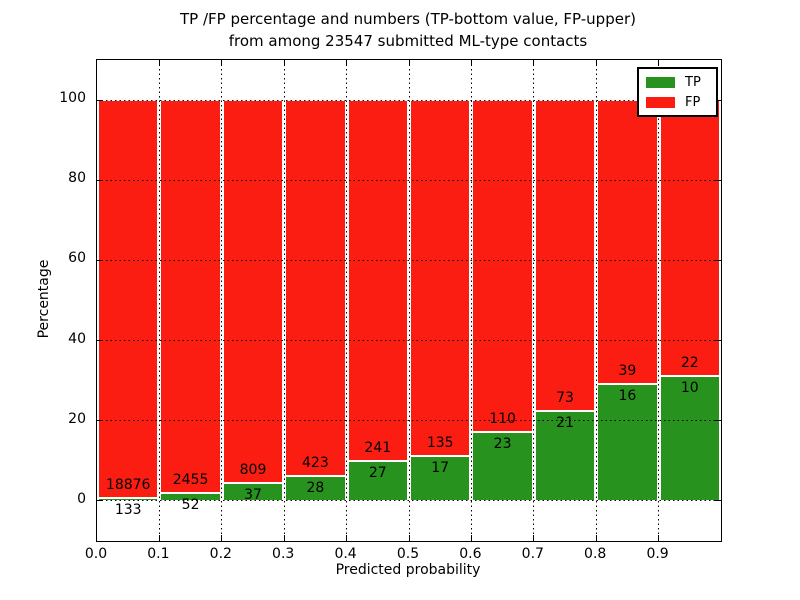  What do you see at coordinates (190, 504) in the screenshot?
I see `tp-count-label: 52` at bounding box center [190, 504].